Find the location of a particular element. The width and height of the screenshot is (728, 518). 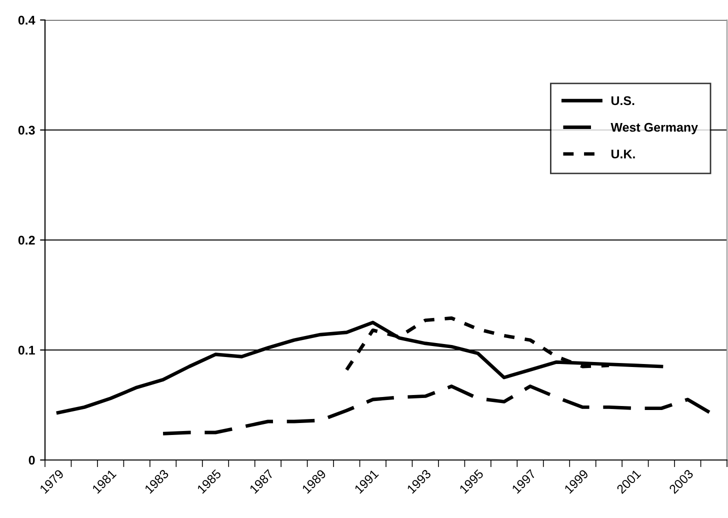

y-tick-label: 0 is located at coordinates (31, 460).